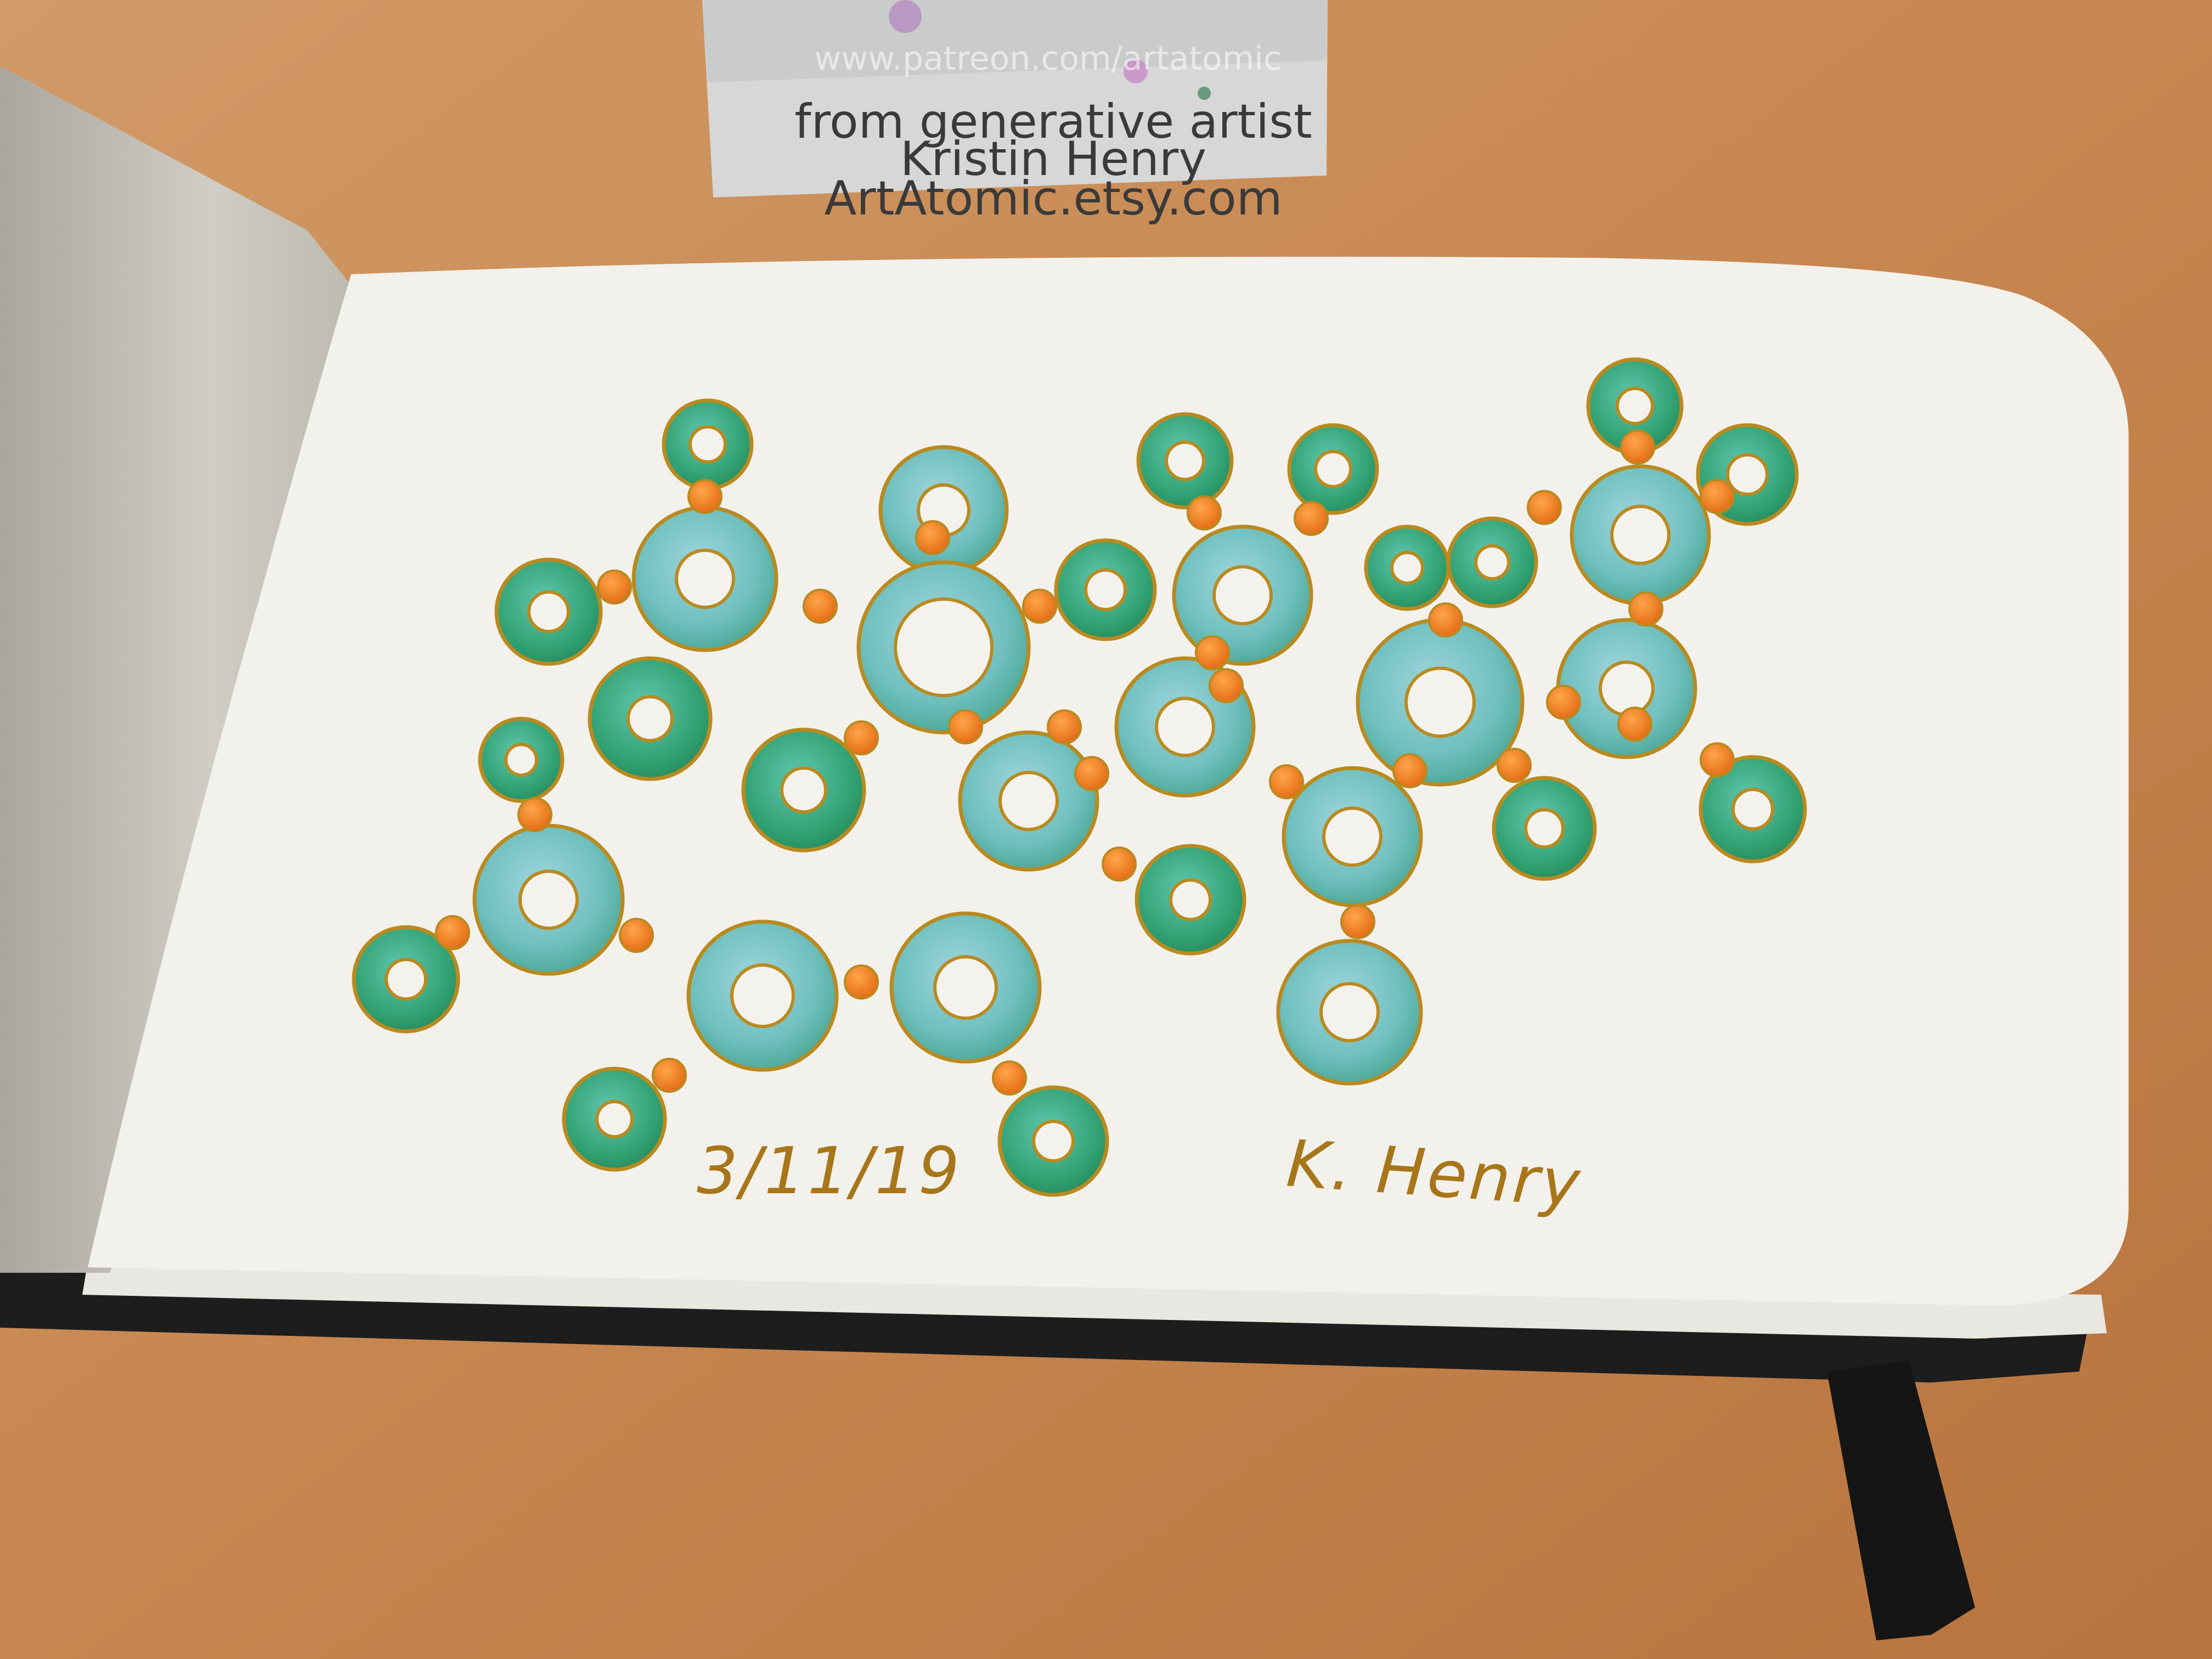 The image size is (2212, 1659). What do you see at coordinates (1053, 198) in the screenshot?
I see `card-line-3: ArtAtomic.etsy.com` at bounding box center [1053, 198].